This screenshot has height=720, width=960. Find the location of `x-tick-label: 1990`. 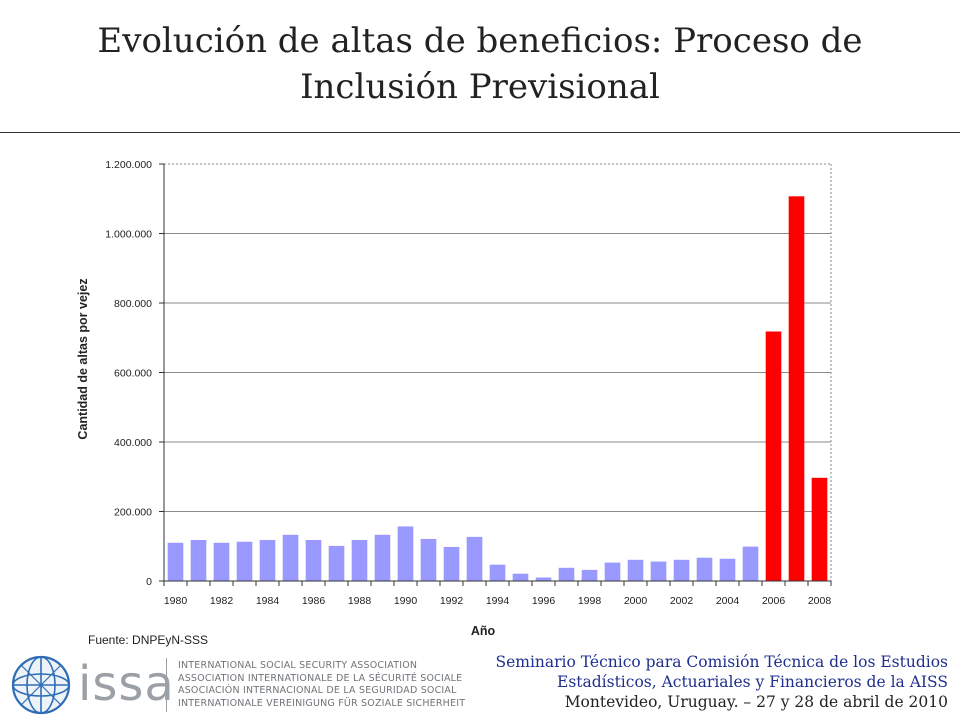

x-tick-label: 1990 is located at coordinates (406, 601).